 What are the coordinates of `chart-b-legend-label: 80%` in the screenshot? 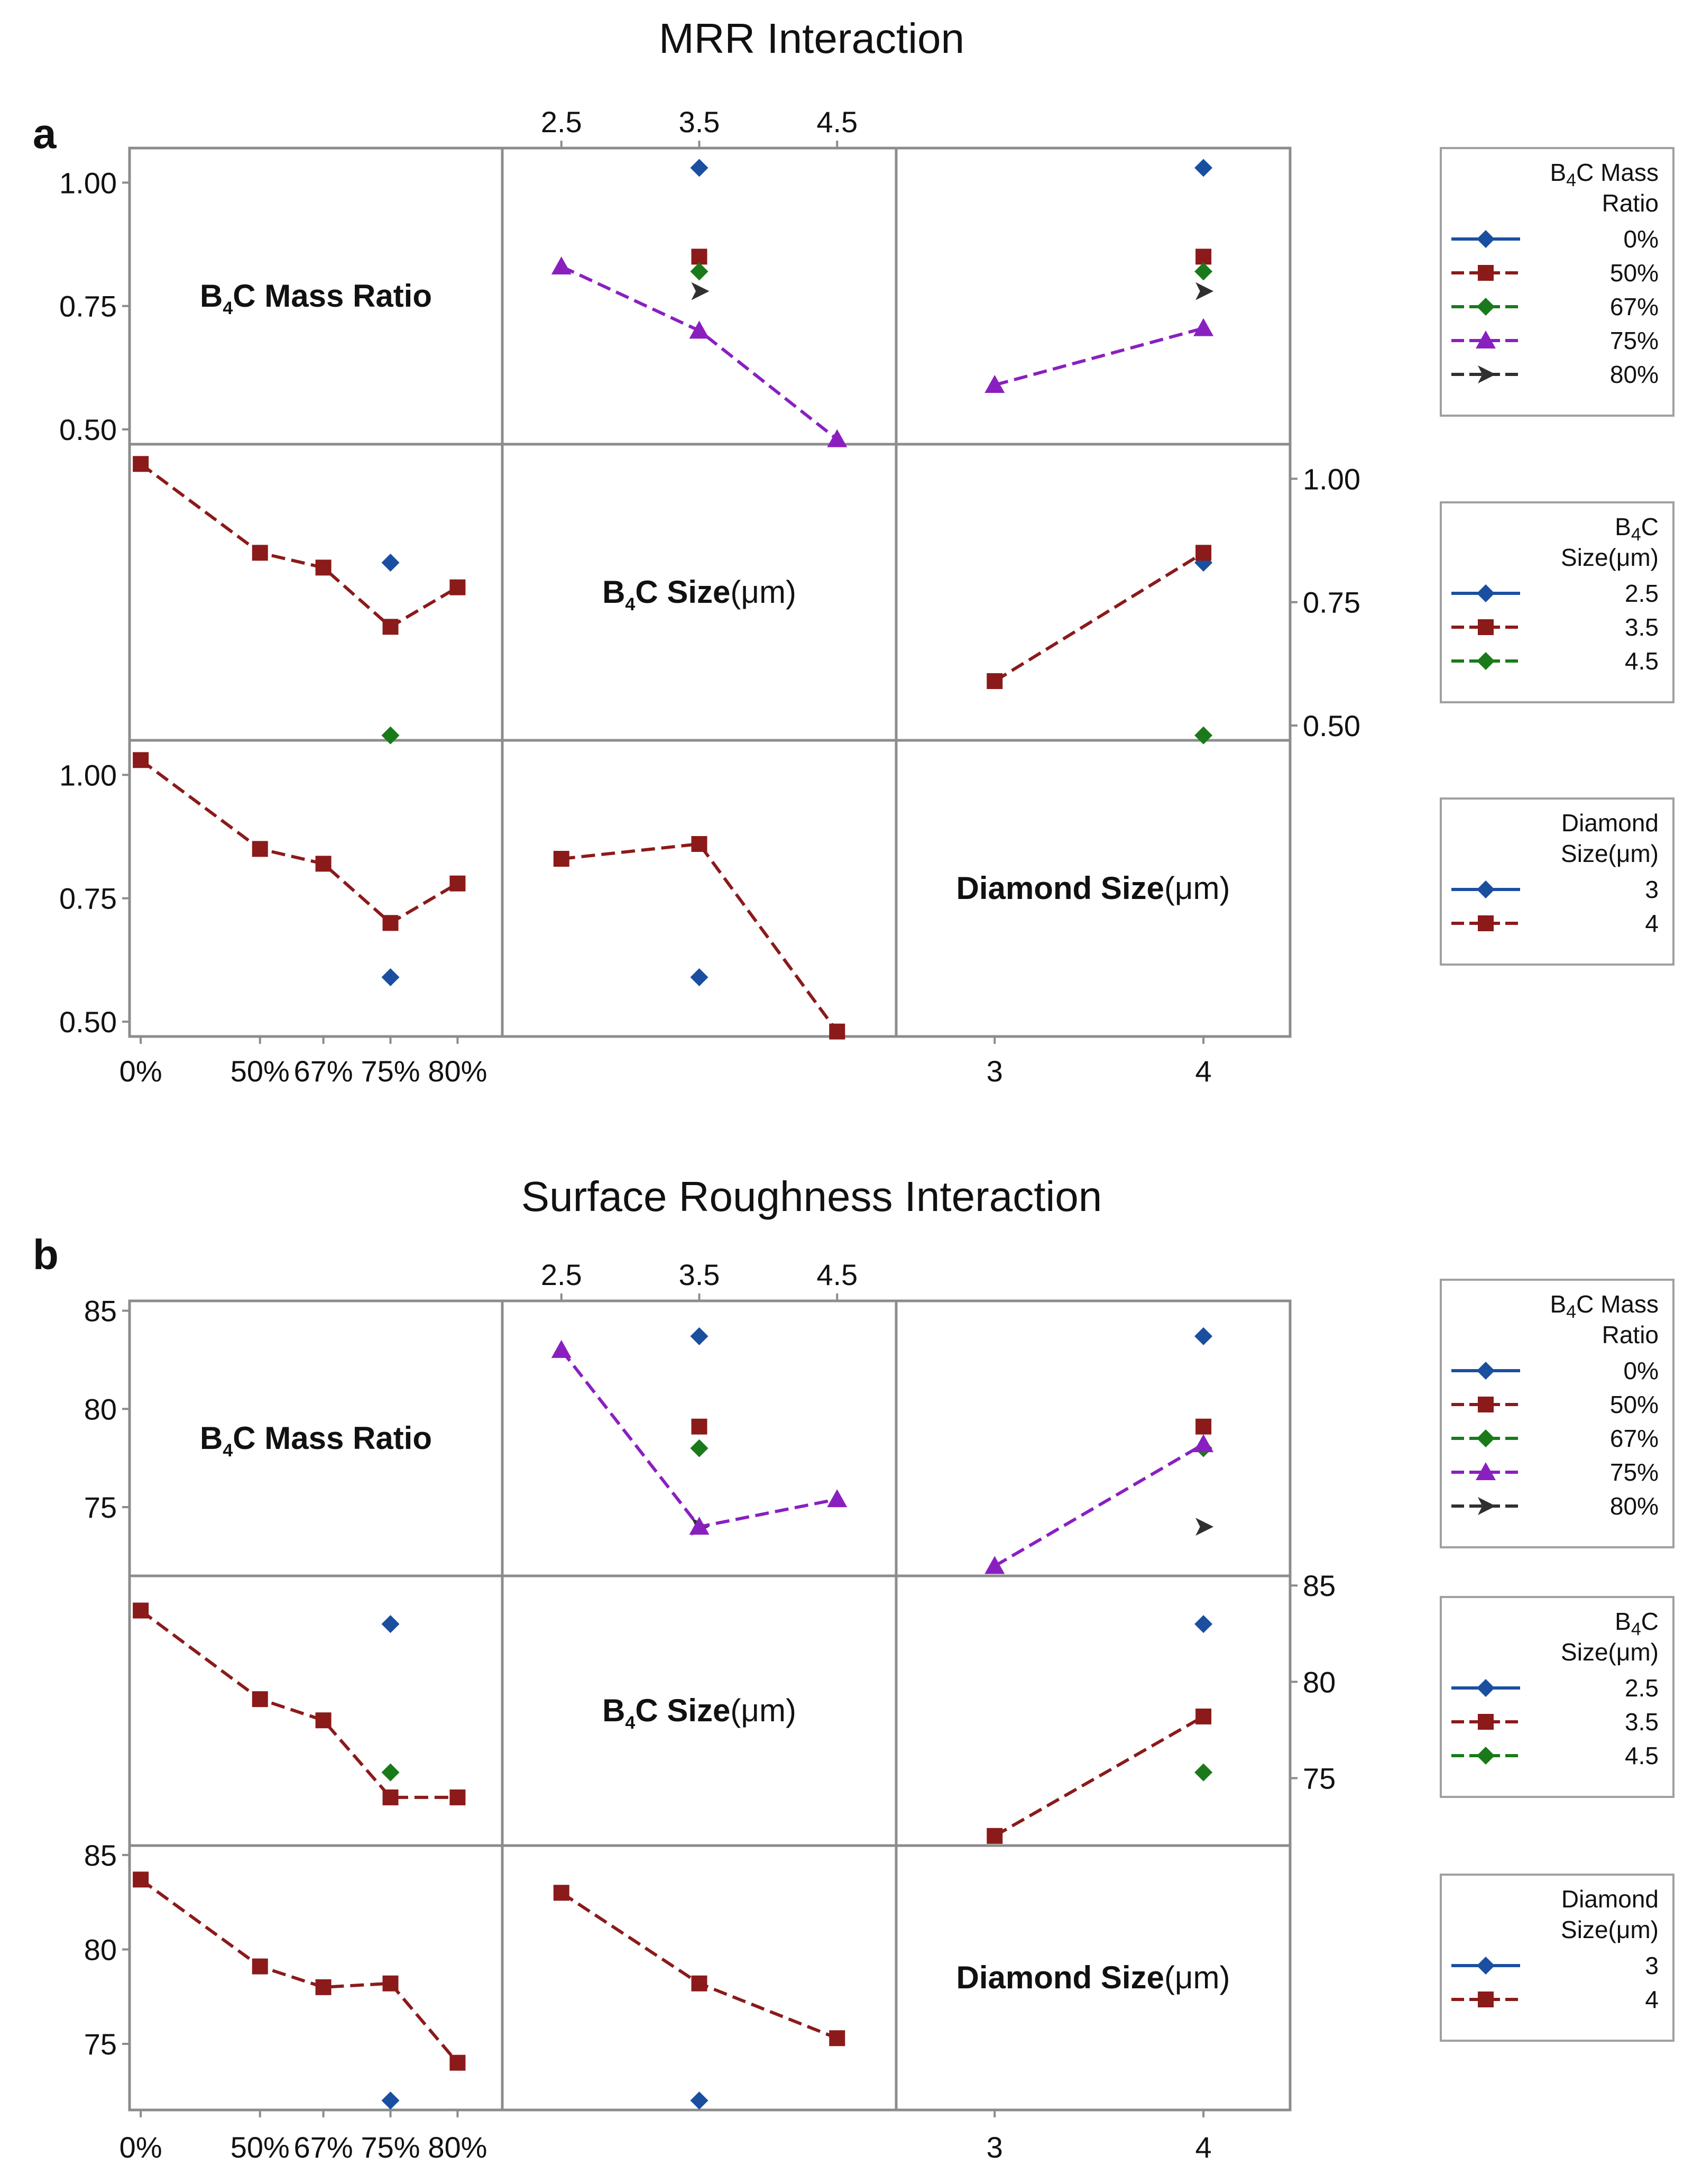 It's located at (1634, 1506).